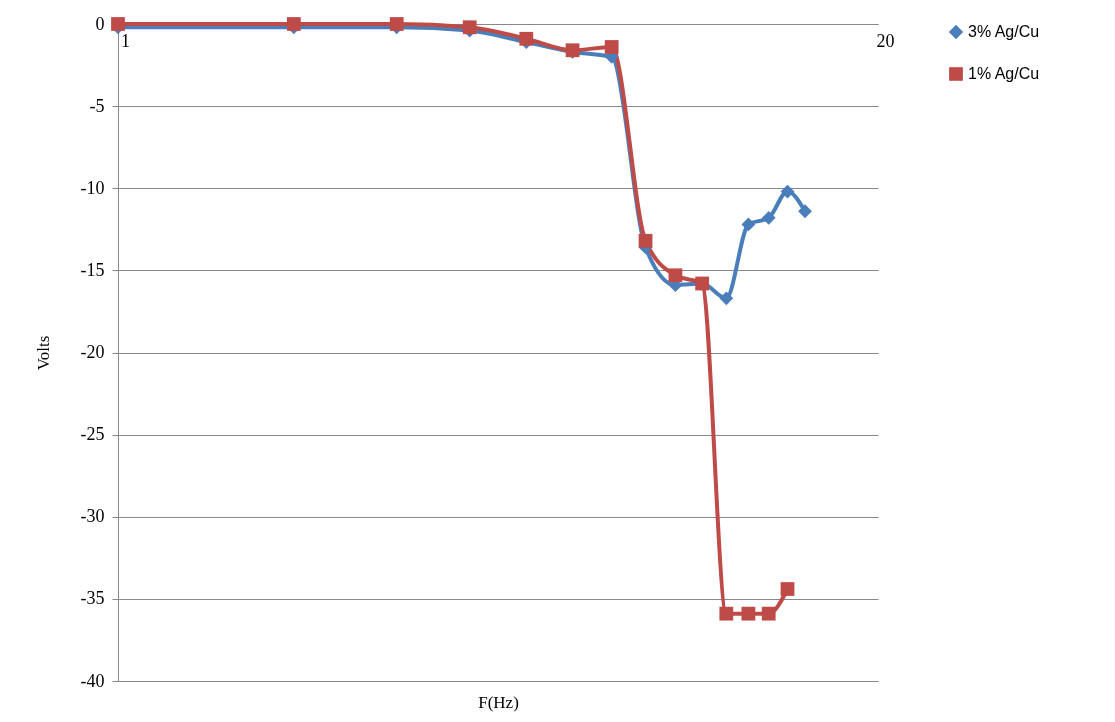  Describe the element at coordinates (92, 352) in the screenshot. I see `y-tick-label: -20` at that location.